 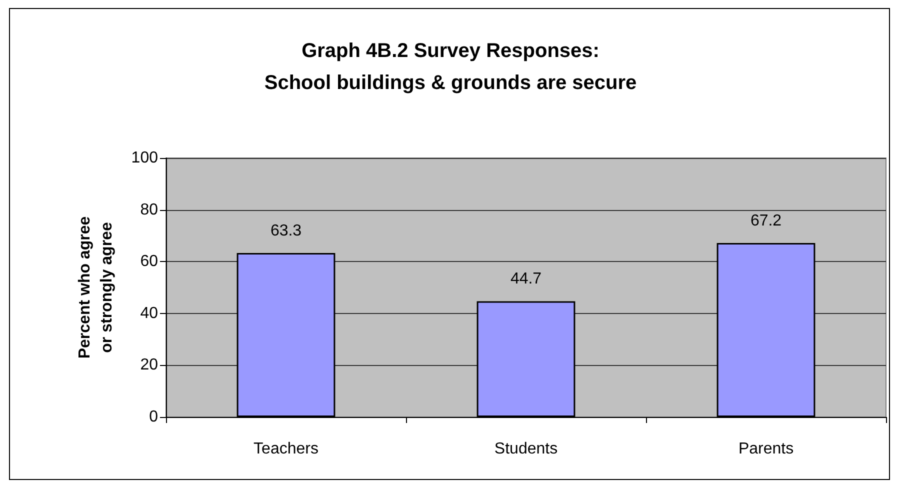 What do you see at coordinates (286, 449) in the screenshot?
I see `x-tick-label: Teachers` at bounding box center [286, 449].